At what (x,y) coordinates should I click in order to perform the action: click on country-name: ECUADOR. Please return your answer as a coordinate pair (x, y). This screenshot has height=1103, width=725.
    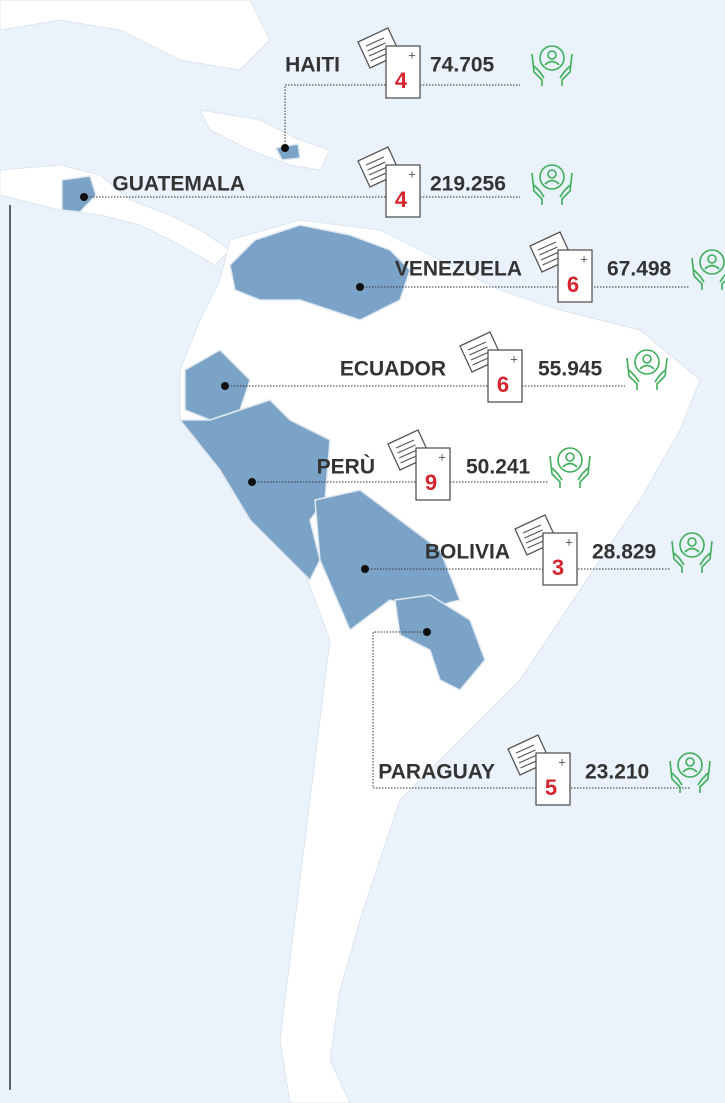
    Looking at the image, I should click on (393, 369).